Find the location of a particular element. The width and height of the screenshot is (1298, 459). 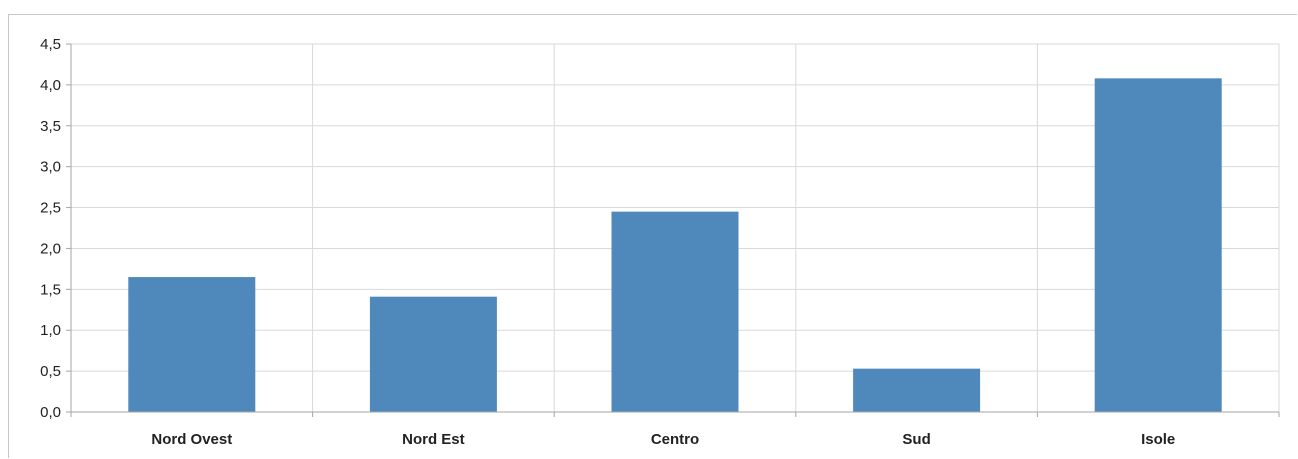

bar-nord-est is located at coordinates (433, 354).